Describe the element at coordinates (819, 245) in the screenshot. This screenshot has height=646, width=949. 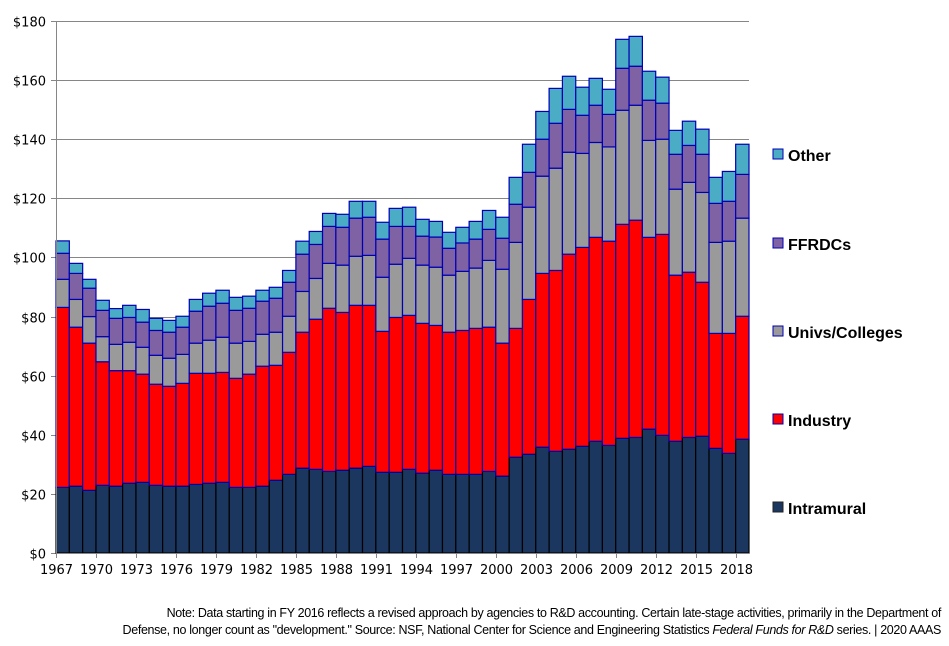
I see `legend-label: FFRDCs` at that location.